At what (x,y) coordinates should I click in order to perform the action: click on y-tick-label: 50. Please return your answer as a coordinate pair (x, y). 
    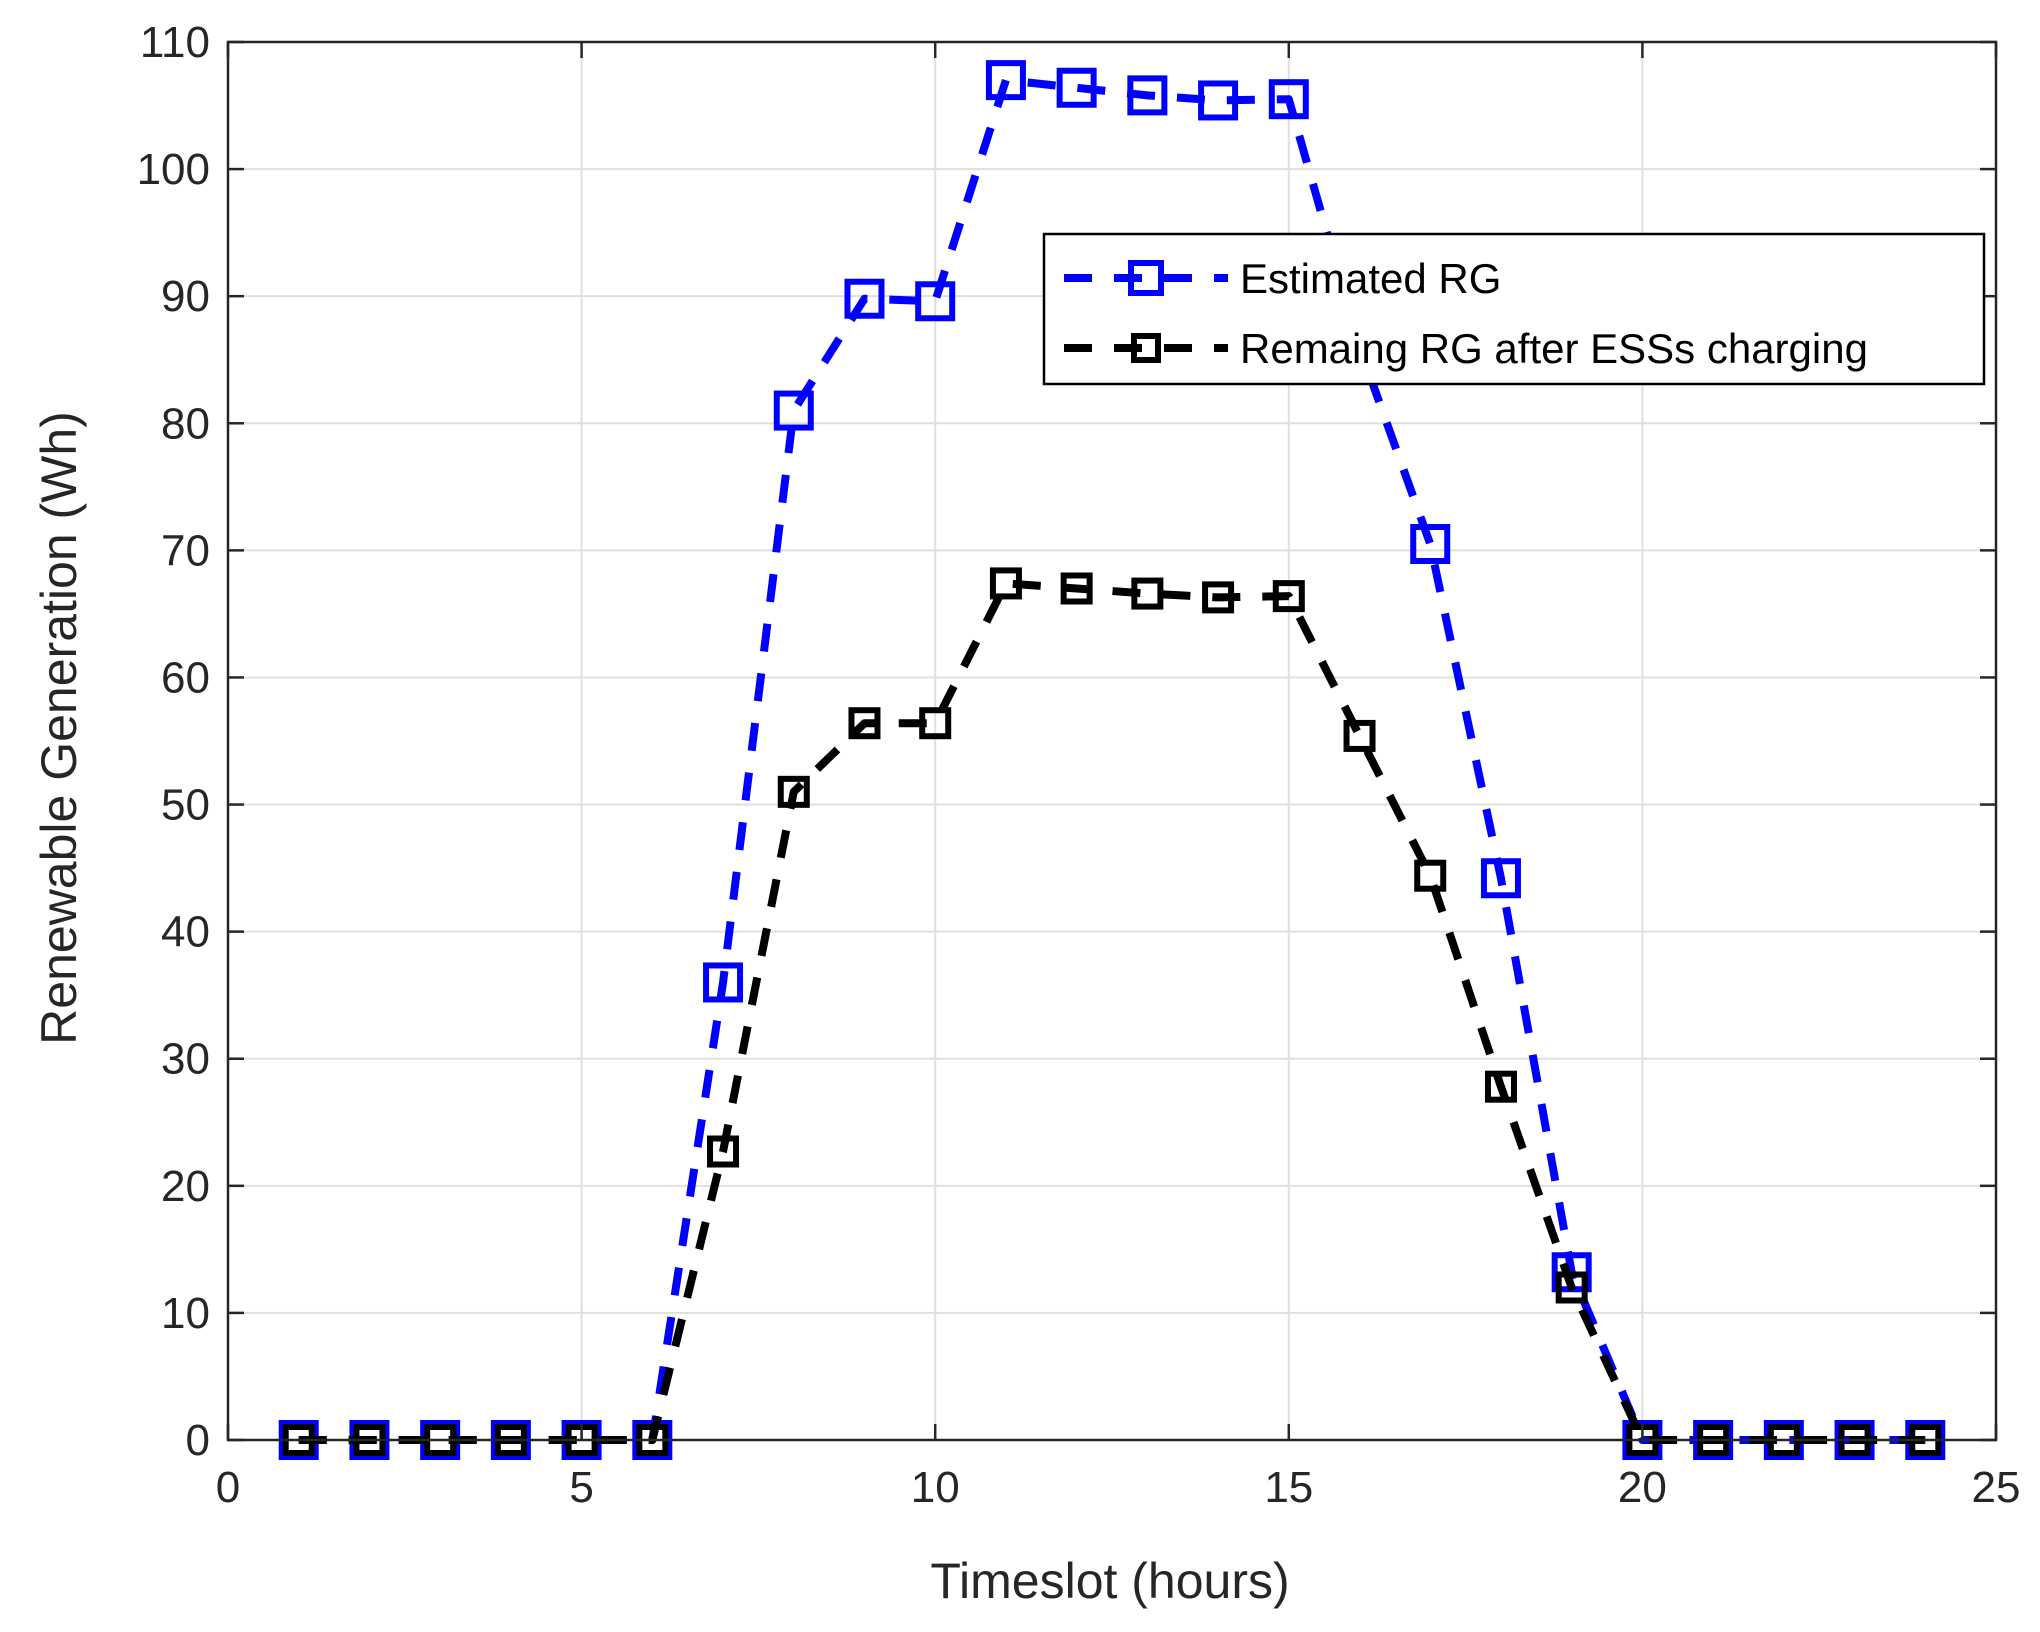
    Looking at the image, I should click on (185, 805).